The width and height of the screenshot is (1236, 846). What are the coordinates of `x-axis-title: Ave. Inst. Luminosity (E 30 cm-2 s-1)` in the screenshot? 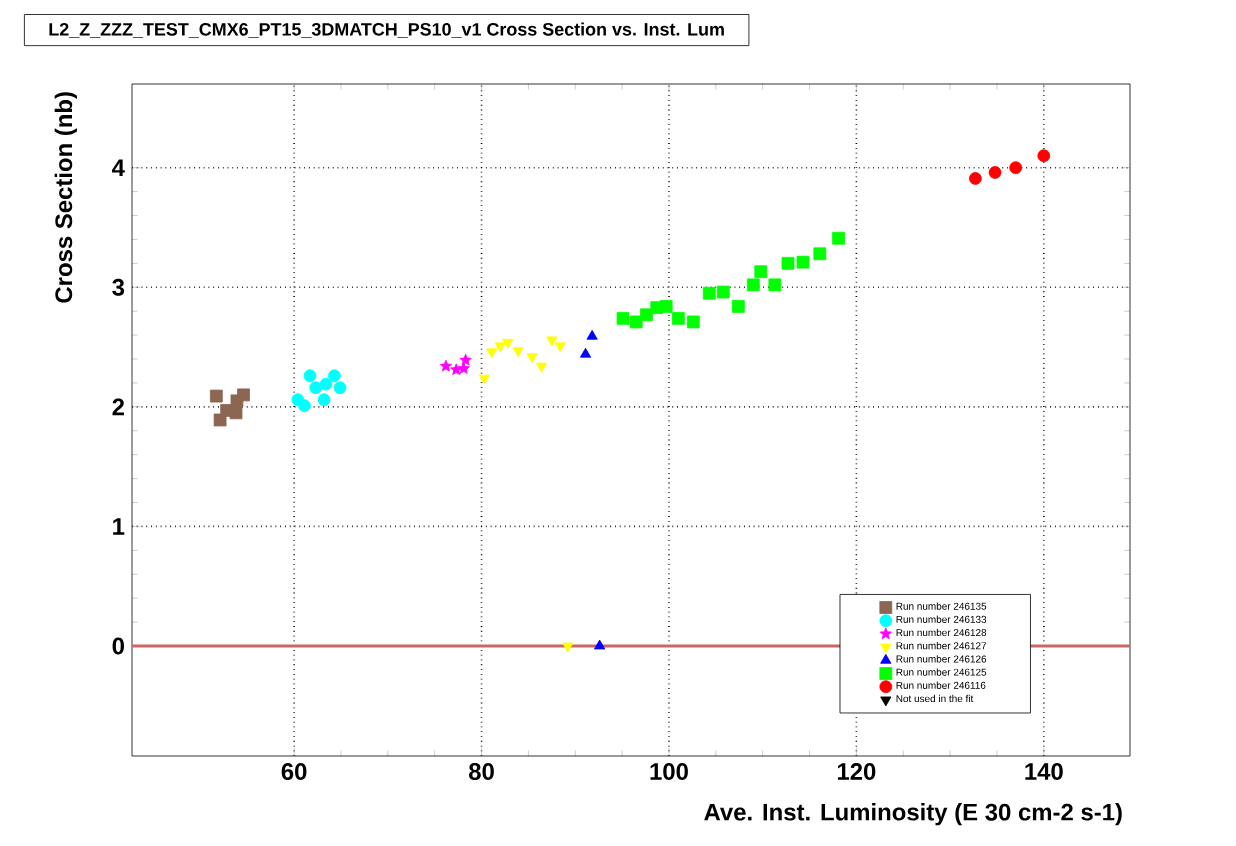 It's located at (913, 814).